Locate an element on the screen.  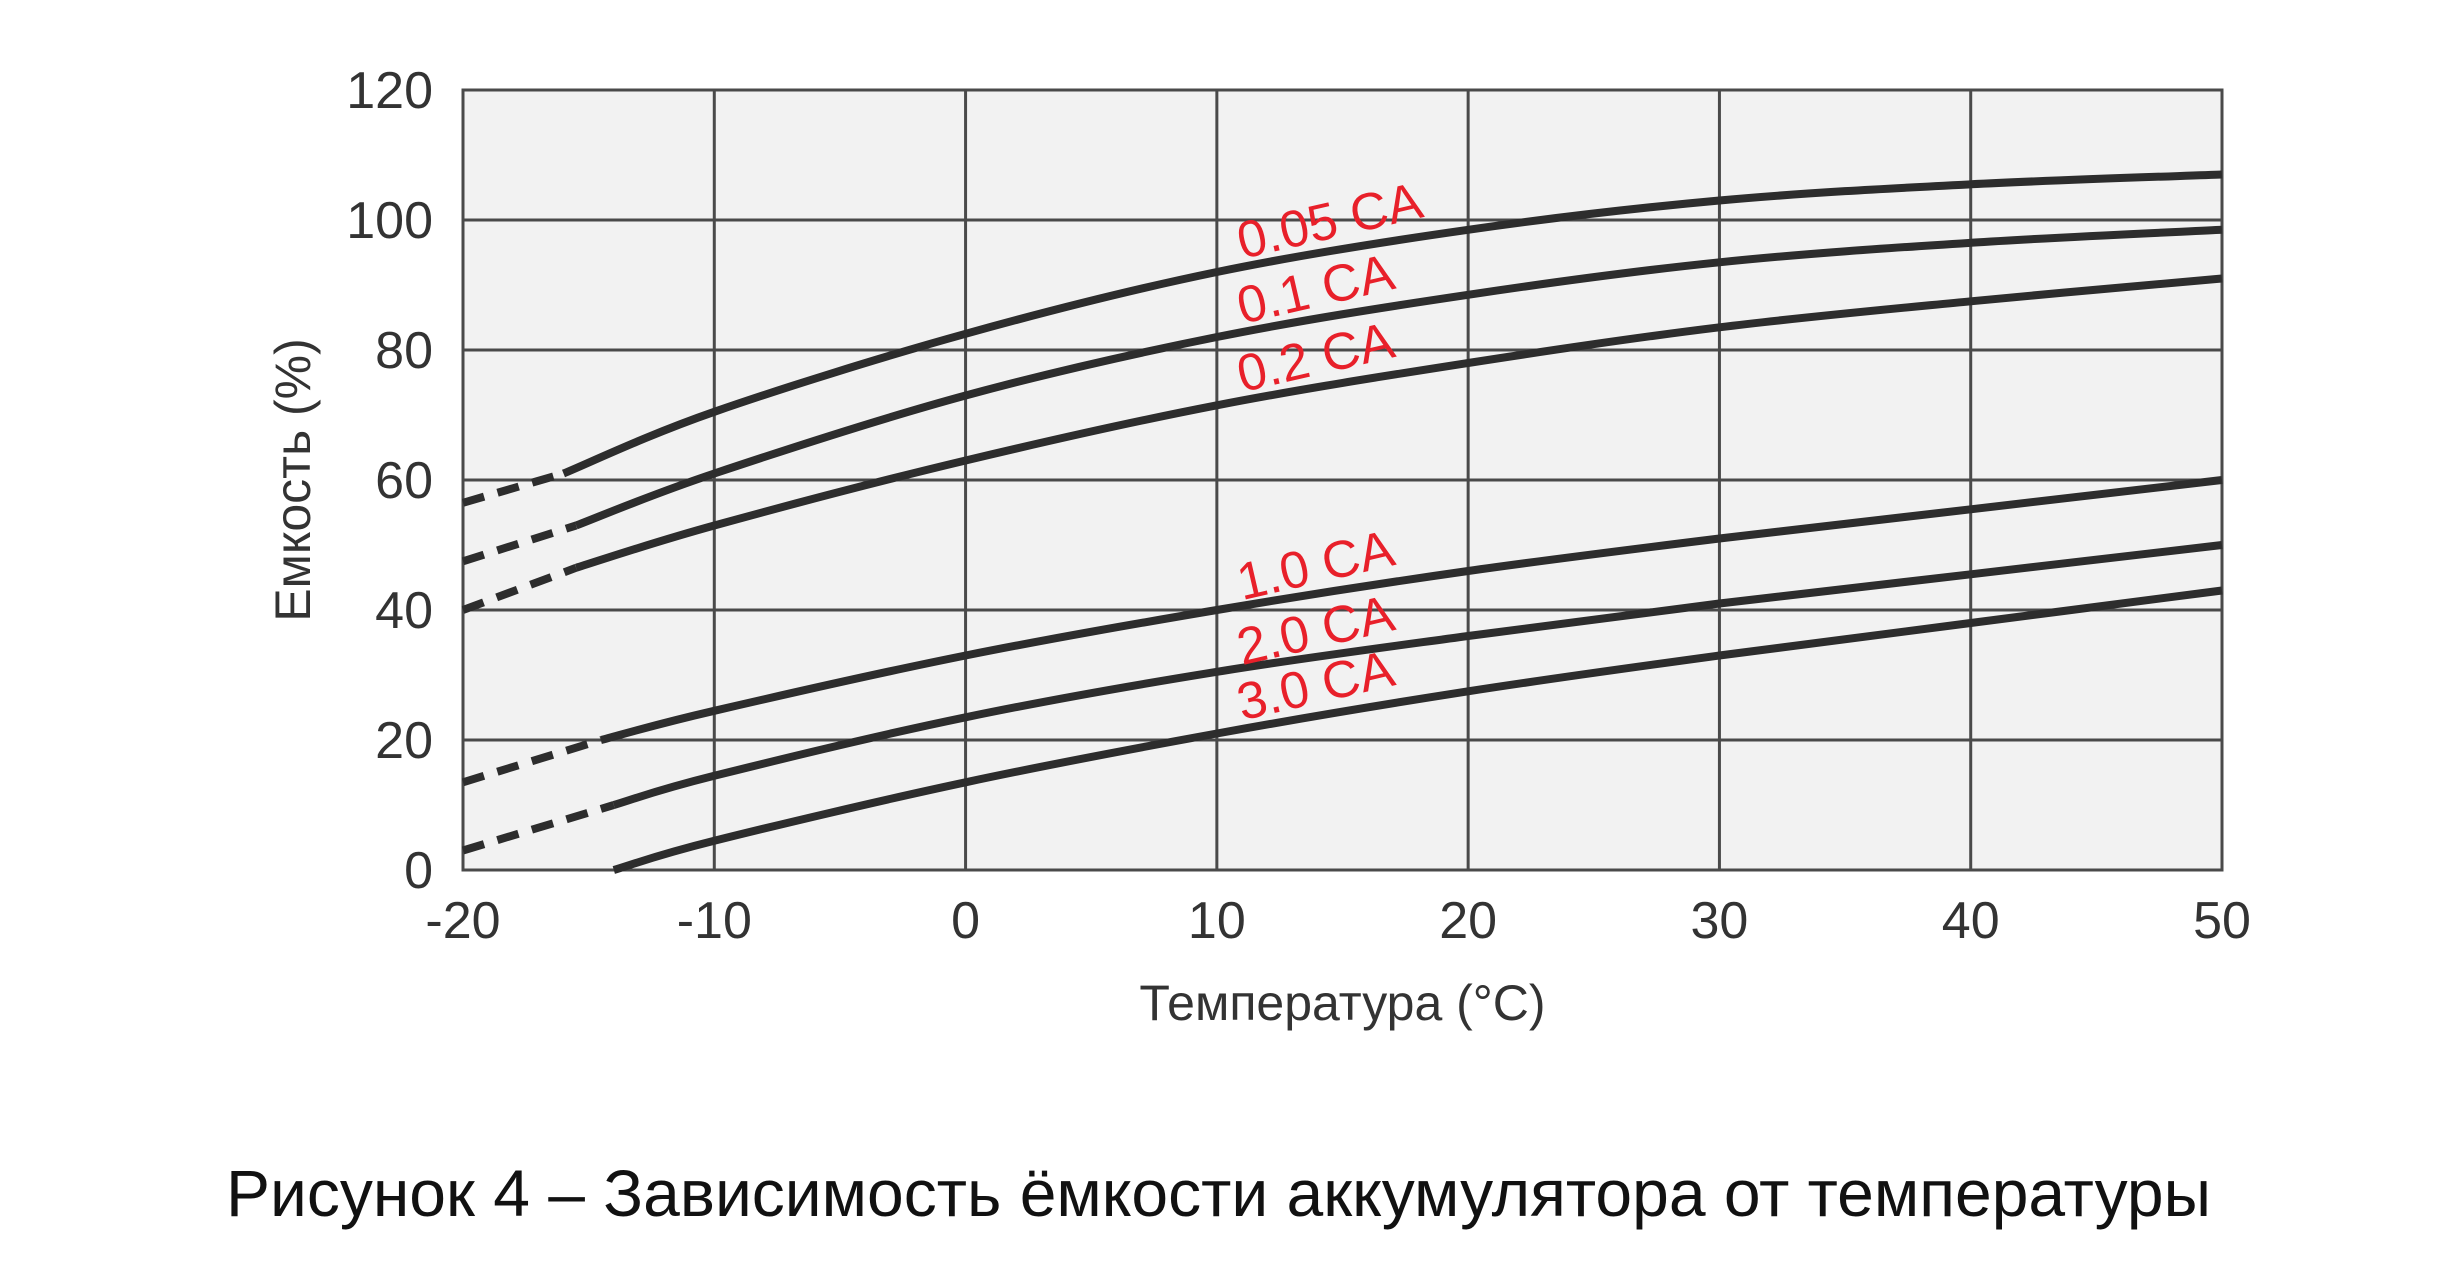
series-2-0-CA-line is located at coordinates (1417, 675).